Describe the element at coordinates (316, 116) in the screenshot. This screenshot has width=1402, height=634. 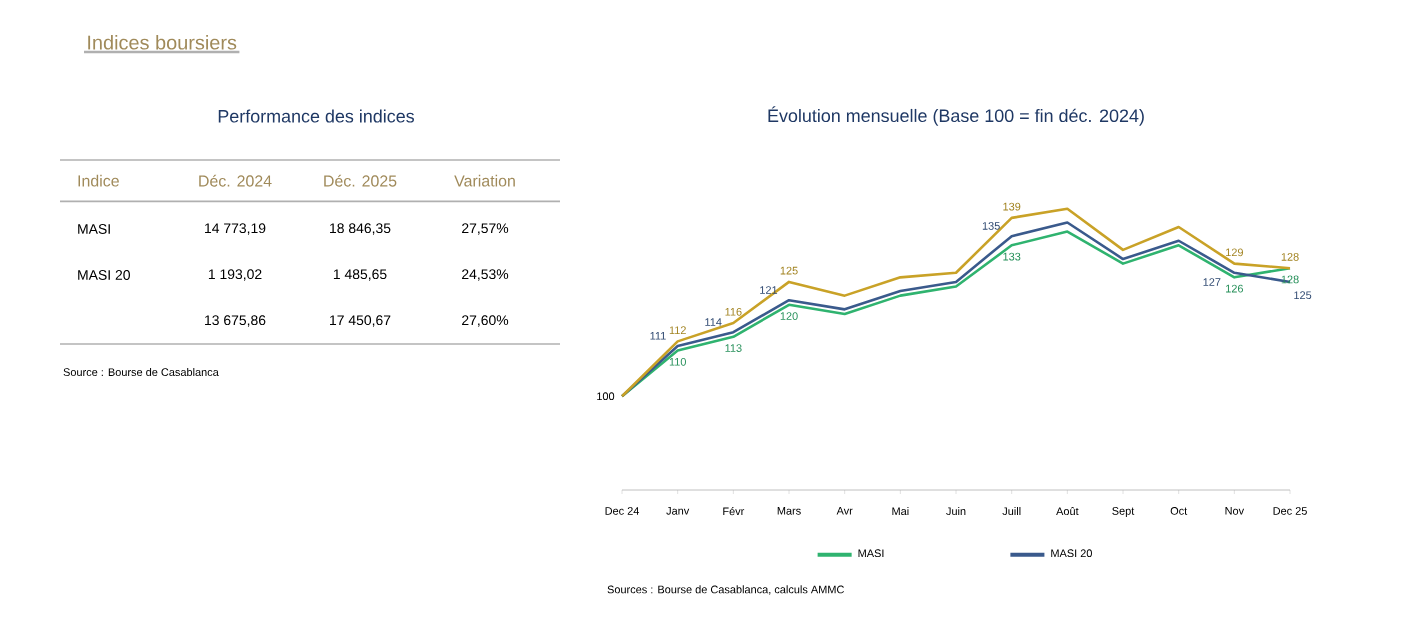
I see `text: Performance des indices` at that location.